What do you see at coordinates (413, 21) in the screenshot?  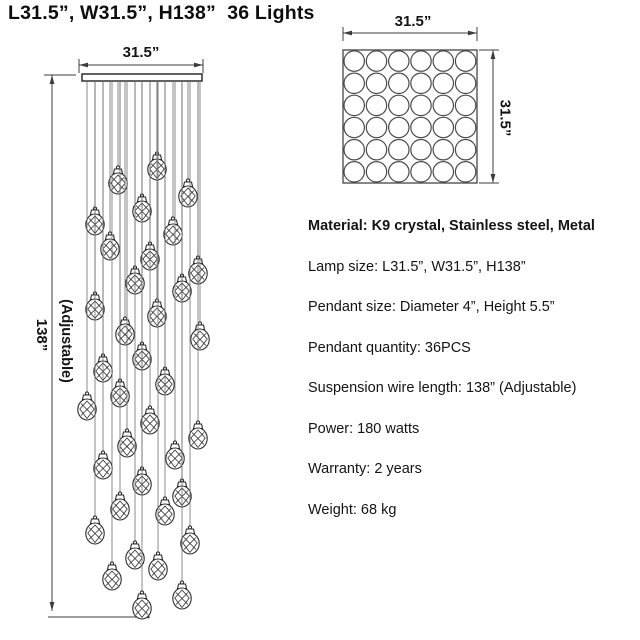 I see `top-view-width-label: 31.5”` at bounding box center [413, 21].